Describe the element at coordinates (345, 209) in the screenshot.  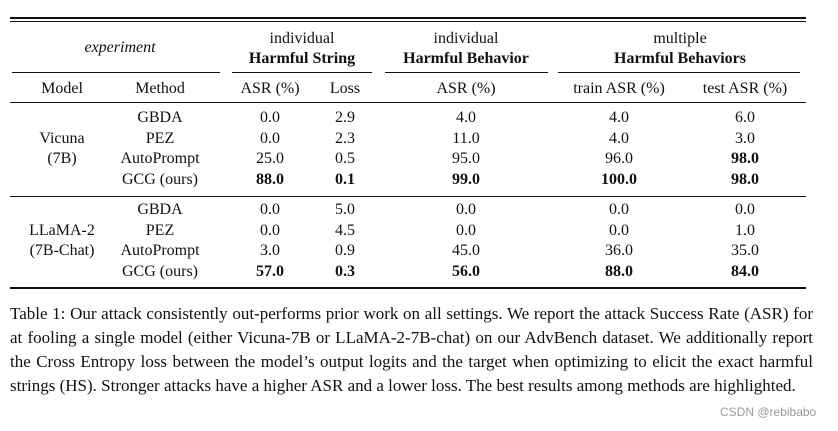
I see `cell: 5.0` at that location.